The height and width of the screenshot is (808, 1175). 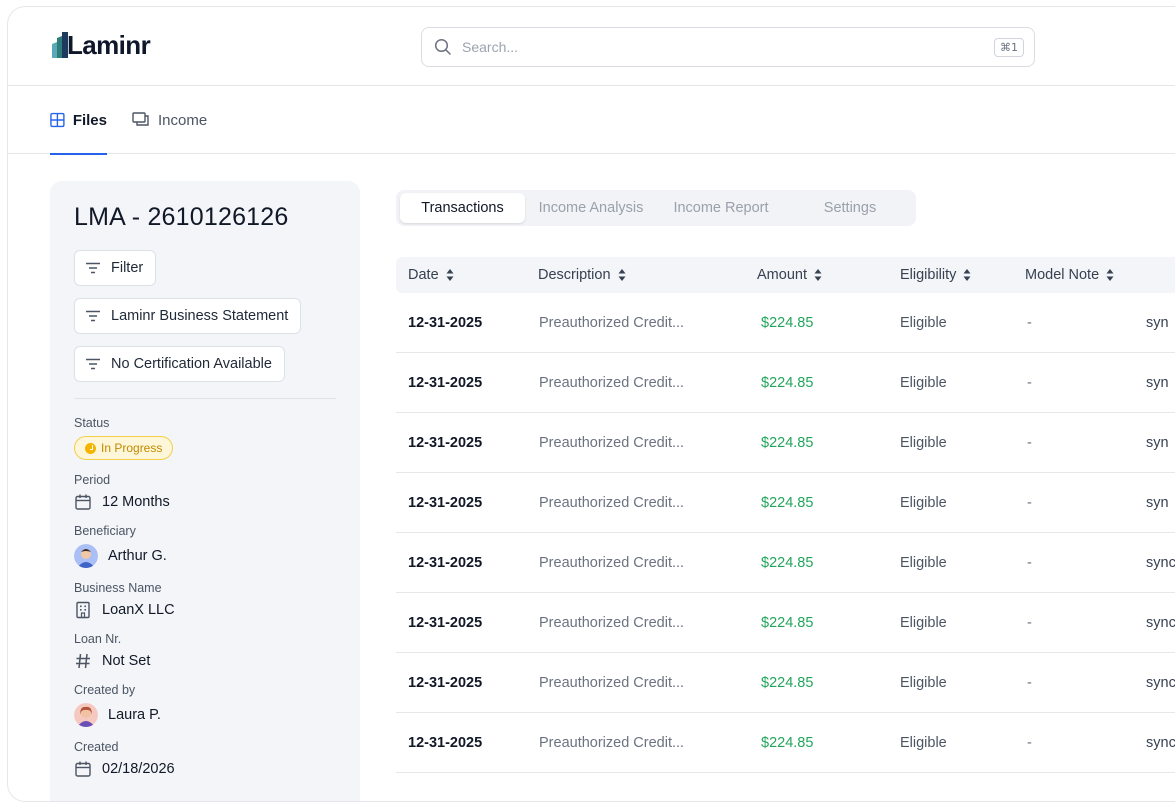 I want to click on filter-chip-statement: Laminr Business Statement, so click(x=188, y=316).